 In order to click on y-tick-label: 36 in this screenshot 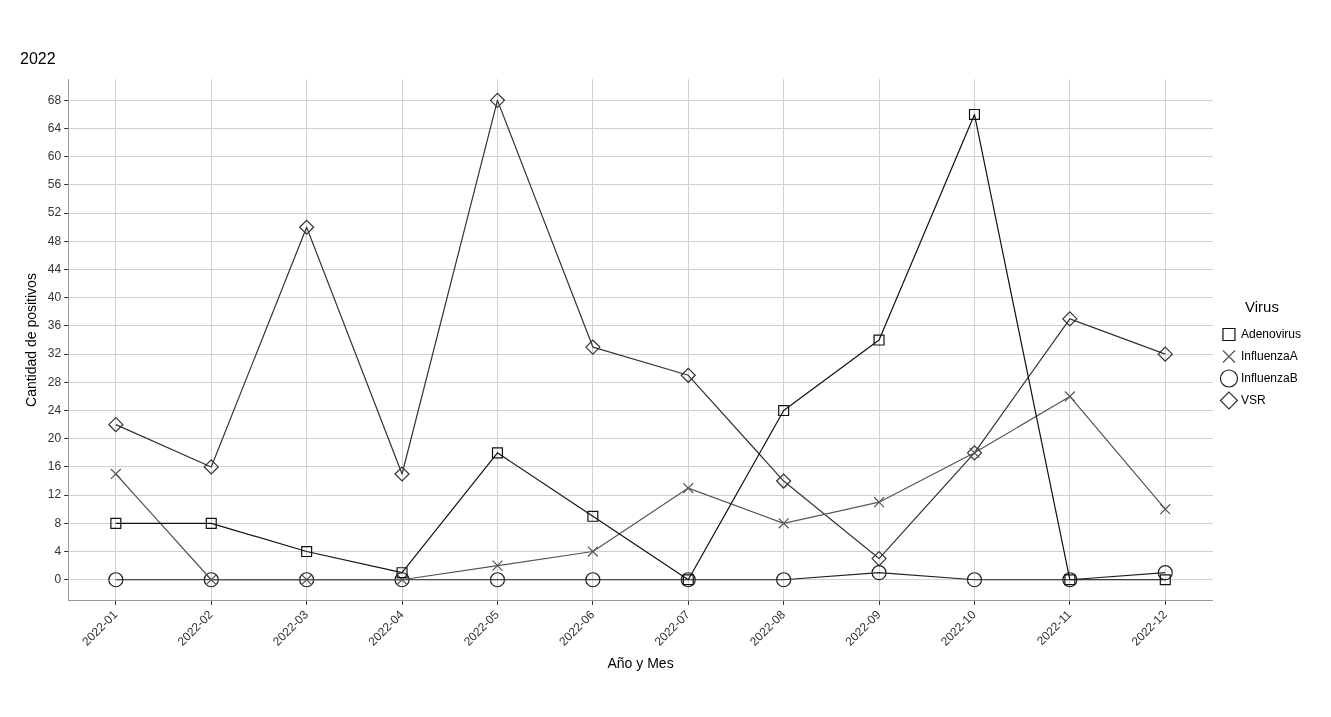, I will do `click(54, 325)`.